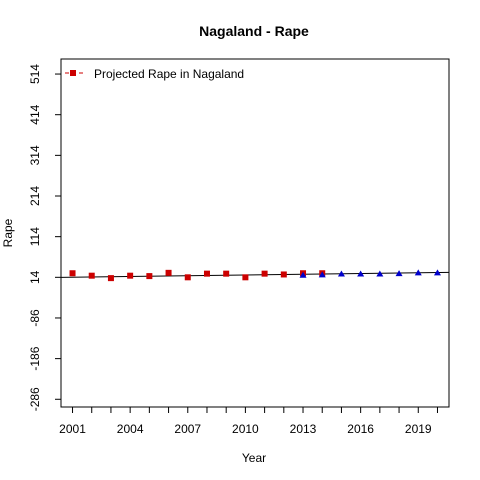 The height and width of the screenshot is (480, 480). What do you see at coordinates (418, 429) in the screenshot?
I see `x-tick-label: 2019` at bounding box center [418, 429].